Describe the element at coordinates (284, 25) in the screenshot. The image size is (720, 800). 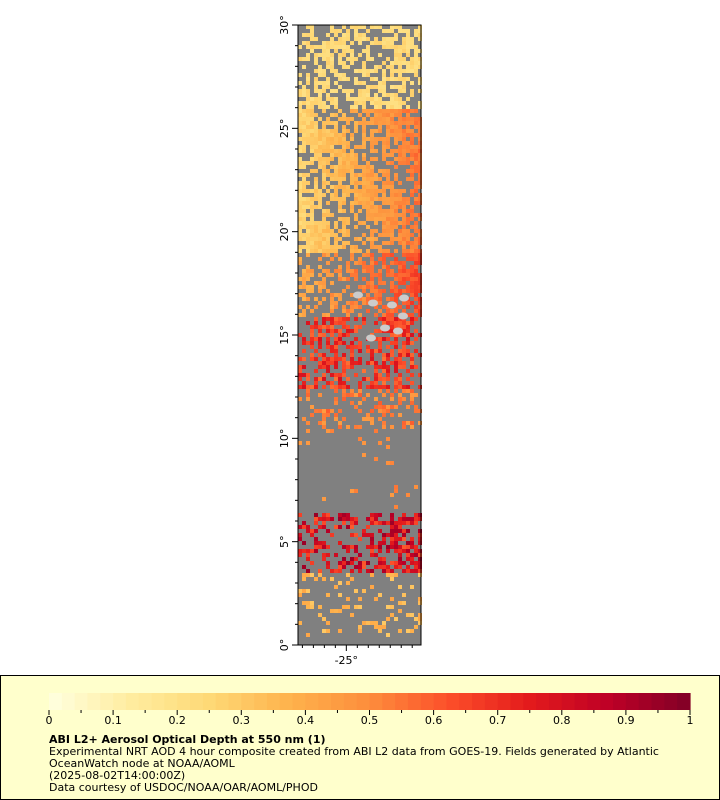
I see `lat-tick-label: 30°` at that location.